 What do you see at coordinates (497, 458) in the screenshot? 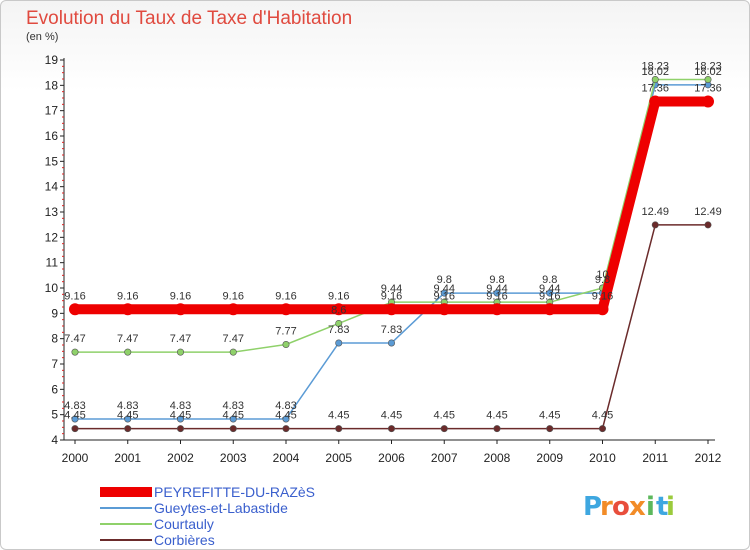
I see `x-tick-label: 2008` at bounding box center [497, 458].